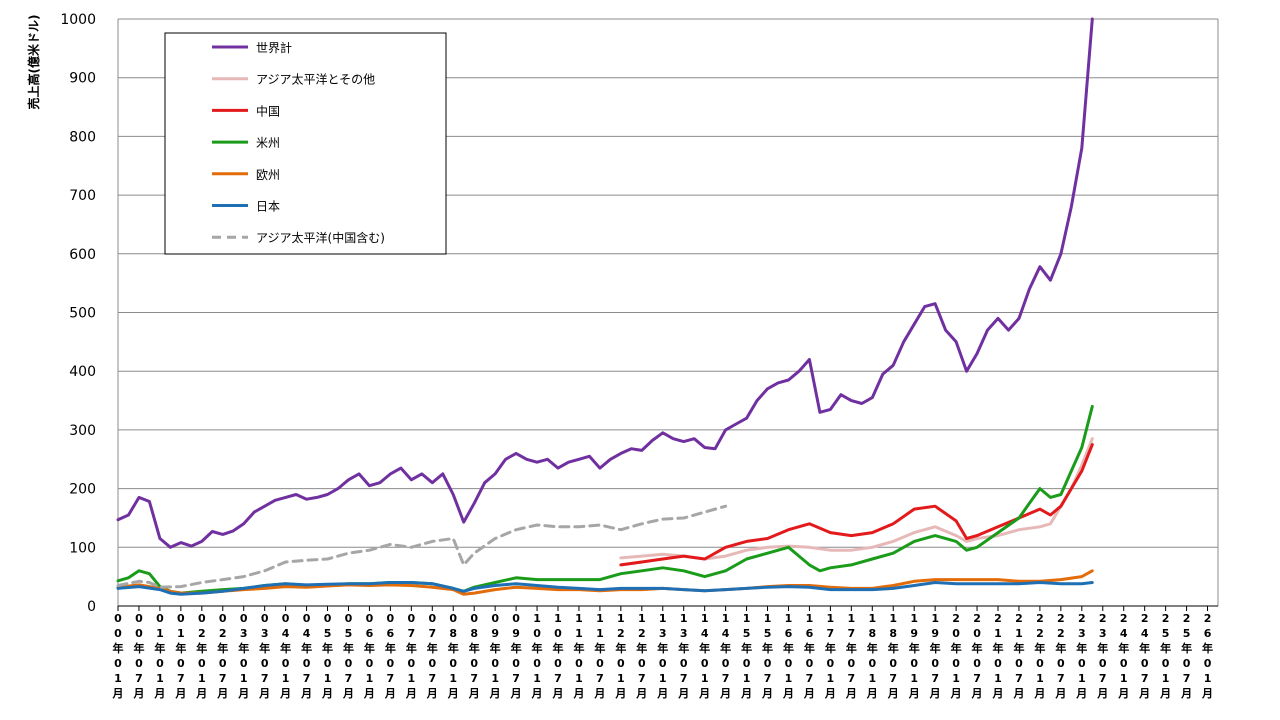 This screenshot has height=720, width=1280. What do you see at coordinates (82, 137) in the screenshot?
I see `y-tick-label: 800` at bounding box center [82, 137].